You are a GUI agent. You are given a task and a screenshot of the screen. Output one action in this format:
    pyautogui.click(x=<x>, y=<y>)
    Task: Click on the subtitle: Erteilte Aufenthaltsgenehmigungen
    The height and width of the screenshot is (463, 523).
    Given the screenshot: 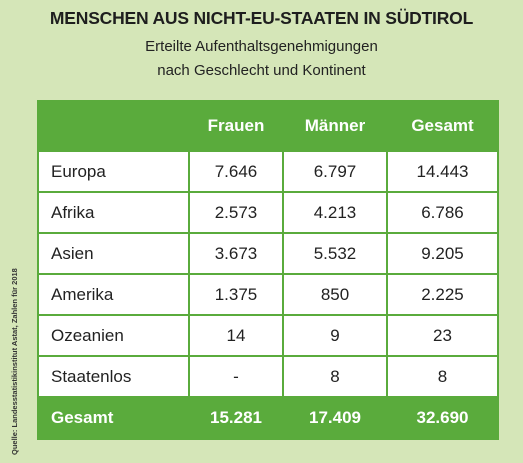 What is the action you would take?
    pyautogui.click(x=261, y=46)
    